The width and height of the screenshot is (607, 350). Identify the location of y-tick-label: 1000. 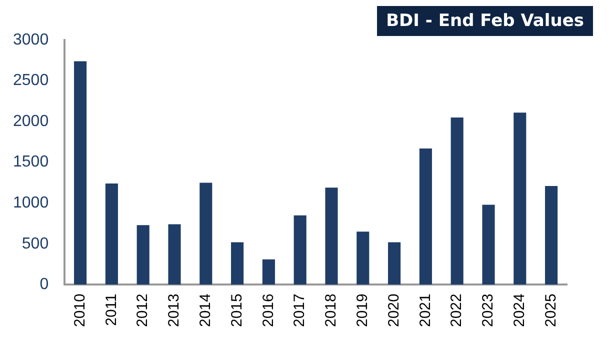
(31, 203).